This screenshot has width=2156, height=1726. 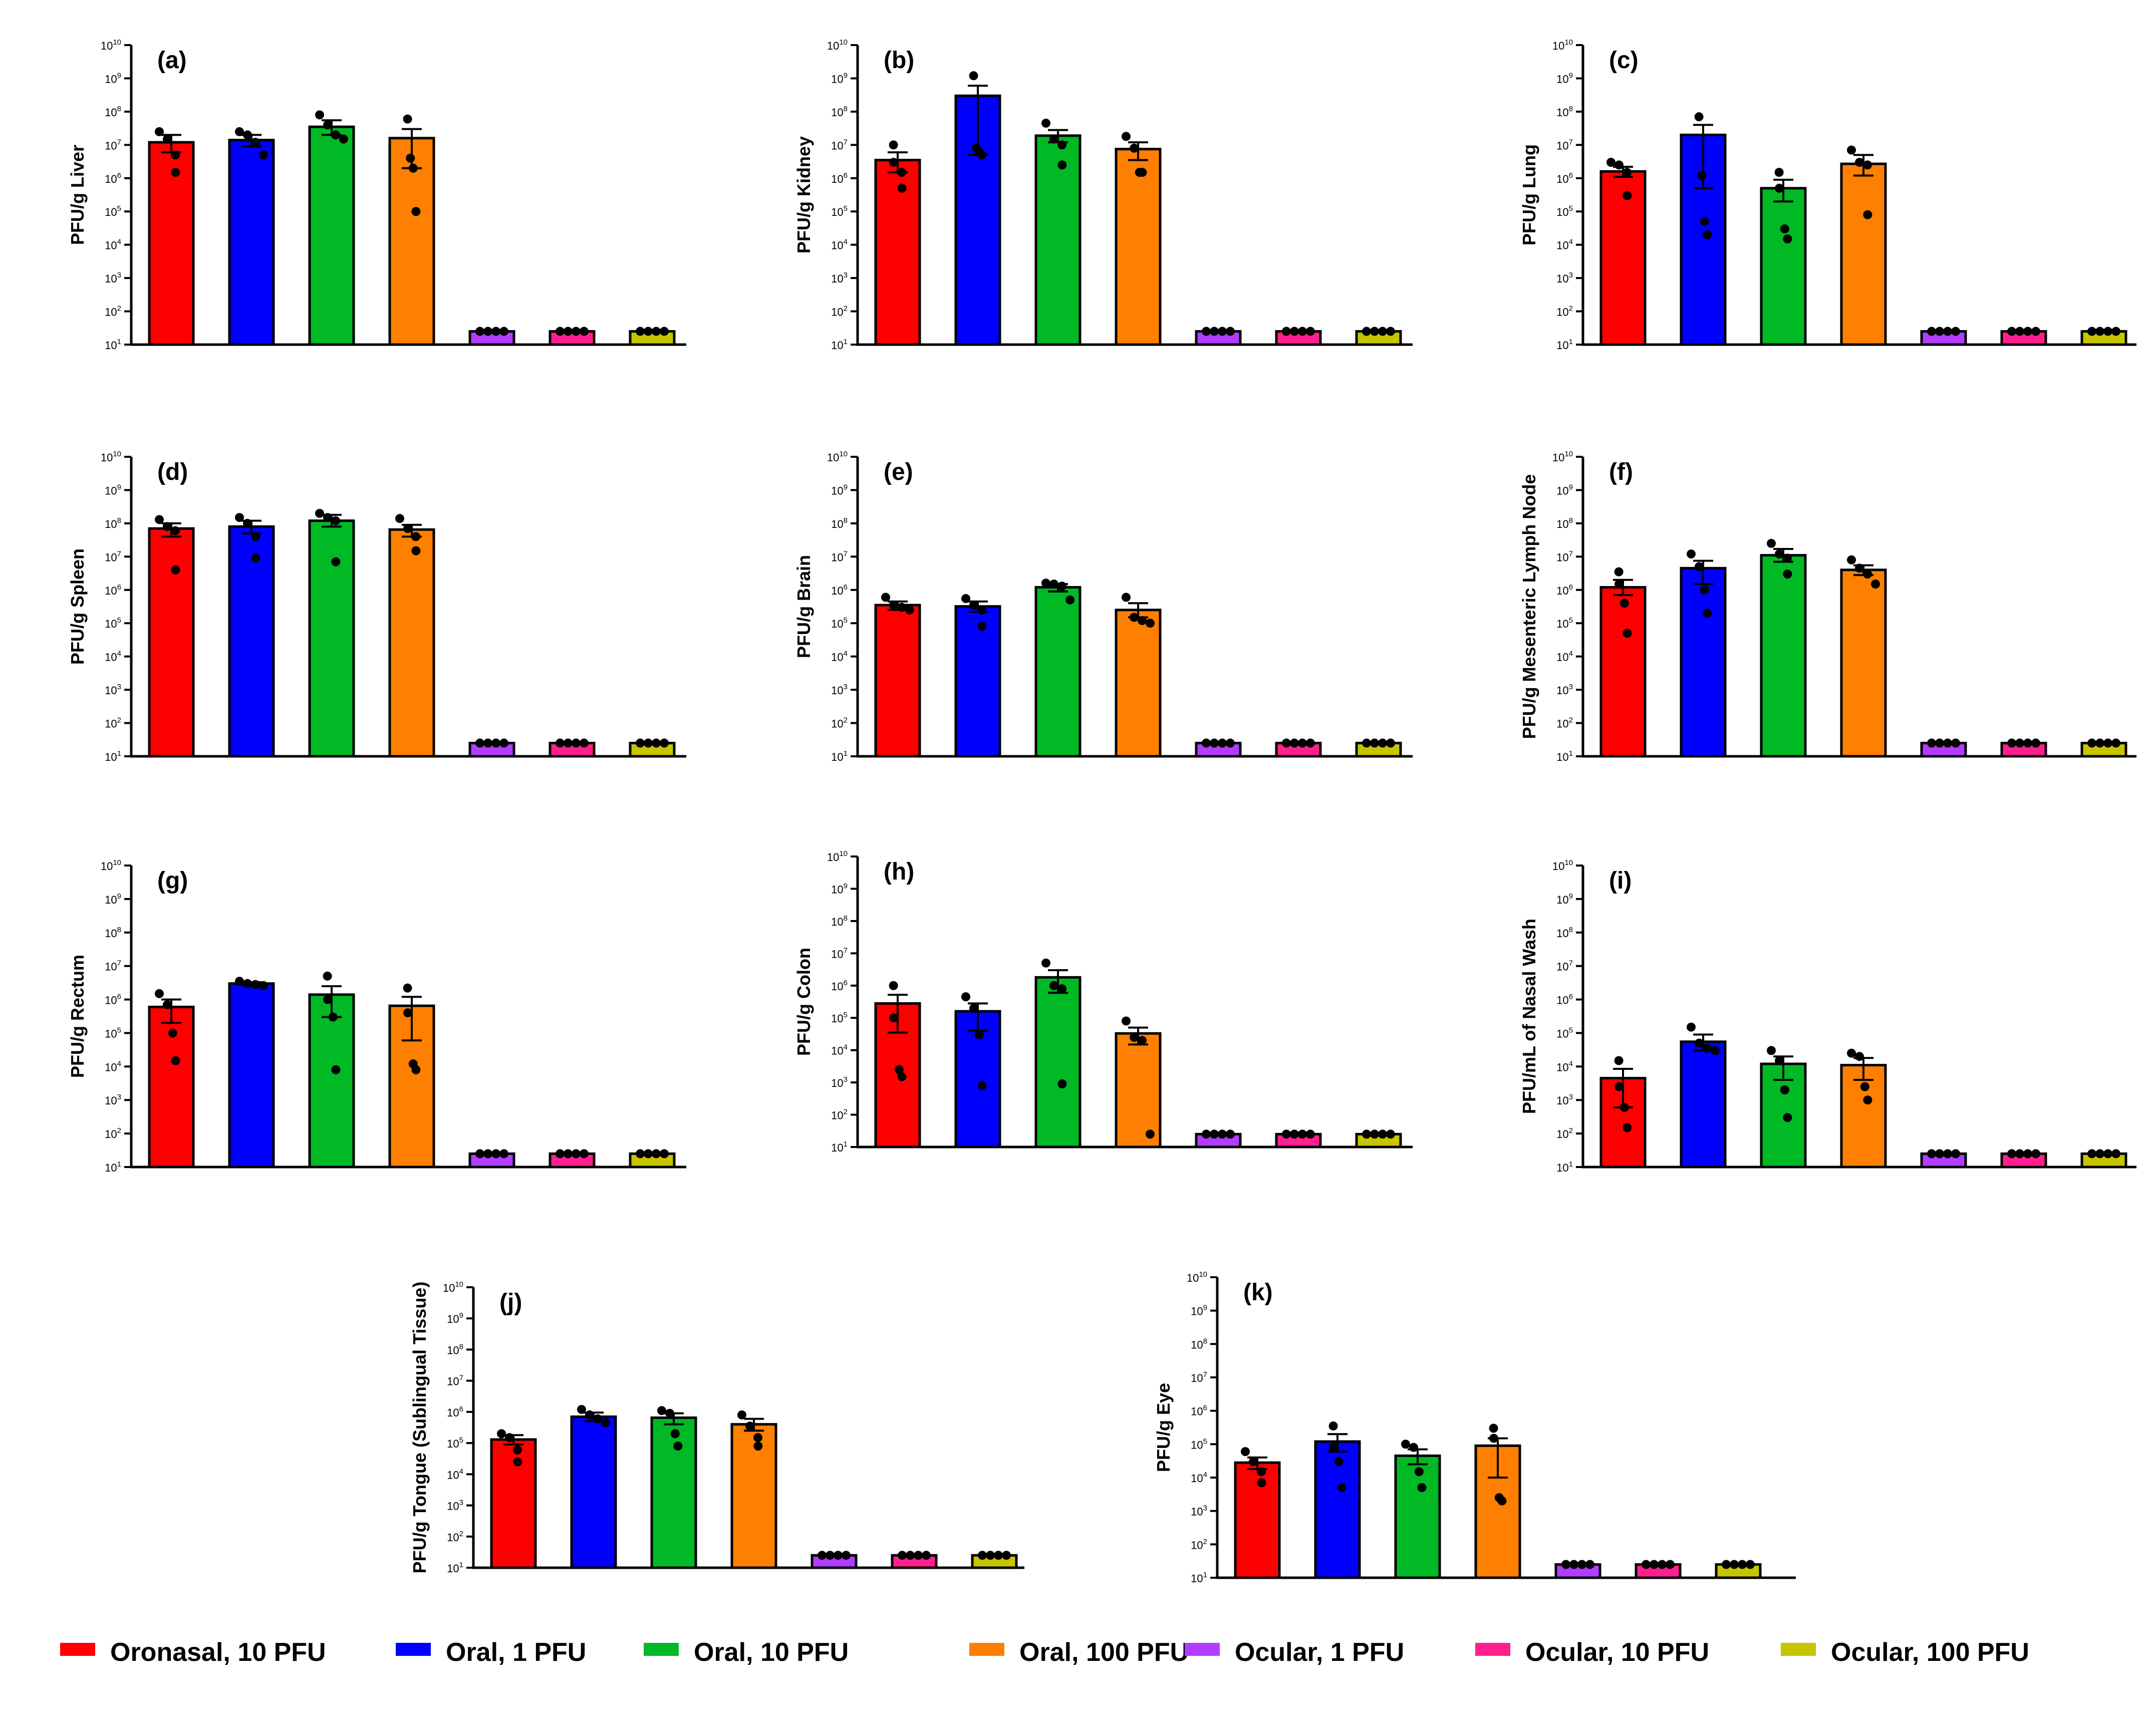 I want to click on y-tick-label: 10⁶, so click(x=1564, y=178).